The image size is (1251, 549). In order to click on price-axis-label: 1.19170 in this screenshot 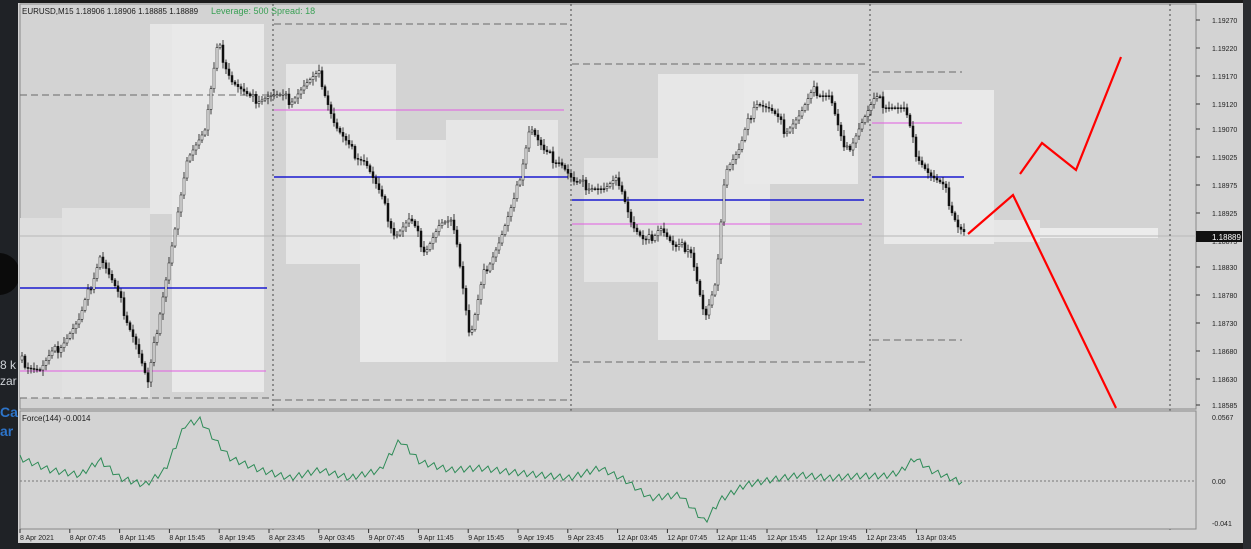, I will do `click(1224, 77)`.